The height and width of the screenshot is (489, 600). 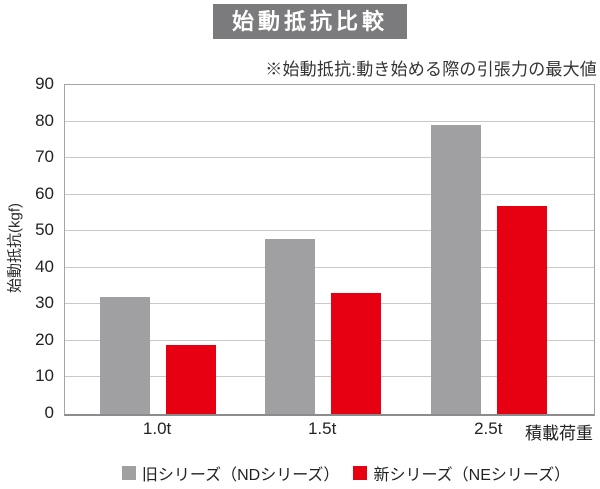 What do you see at coordinates (356, 353) in the screenshot?
I see `bar-ne-1.5t` at bounding box center [356, 353].